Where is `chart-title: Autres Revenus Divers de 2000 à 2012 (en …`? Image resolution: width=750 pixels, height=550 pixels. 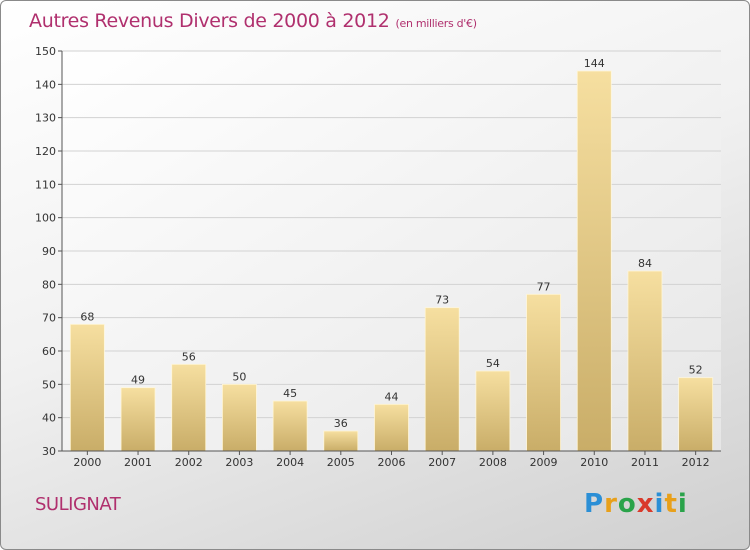 chart-title: Autres Revenus Divers de 2000 à 2012 (en … is located at coordinates (253, 21).